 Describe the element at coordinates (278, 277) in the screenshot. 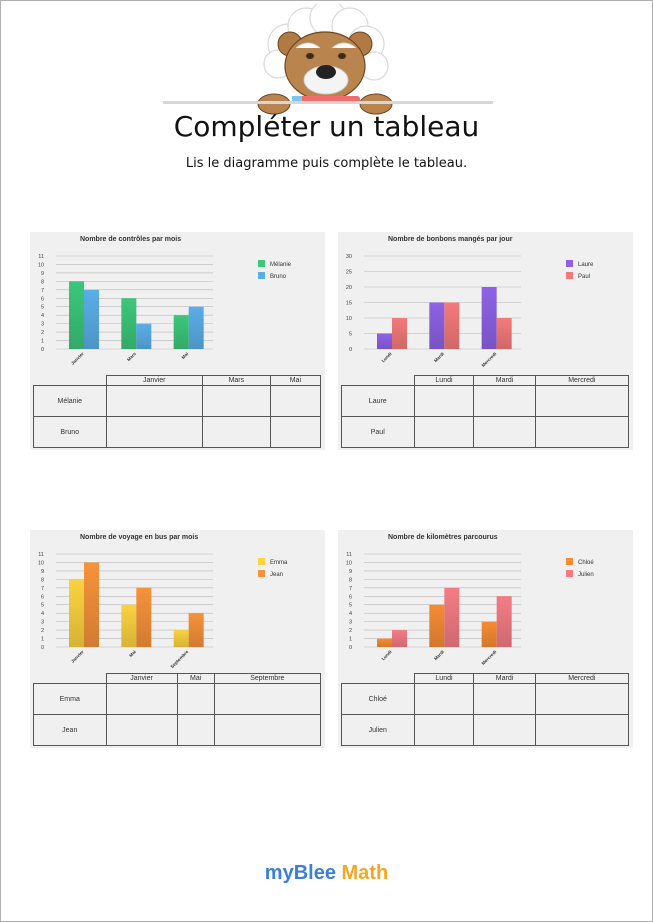

I see `legend-label: Bruno` at that location.